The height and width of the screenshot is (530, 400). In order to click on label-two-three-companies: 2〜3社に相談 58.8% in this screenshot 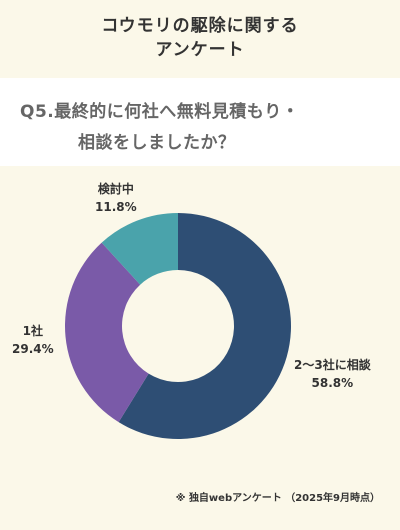, I will do `click(332, 374)`.